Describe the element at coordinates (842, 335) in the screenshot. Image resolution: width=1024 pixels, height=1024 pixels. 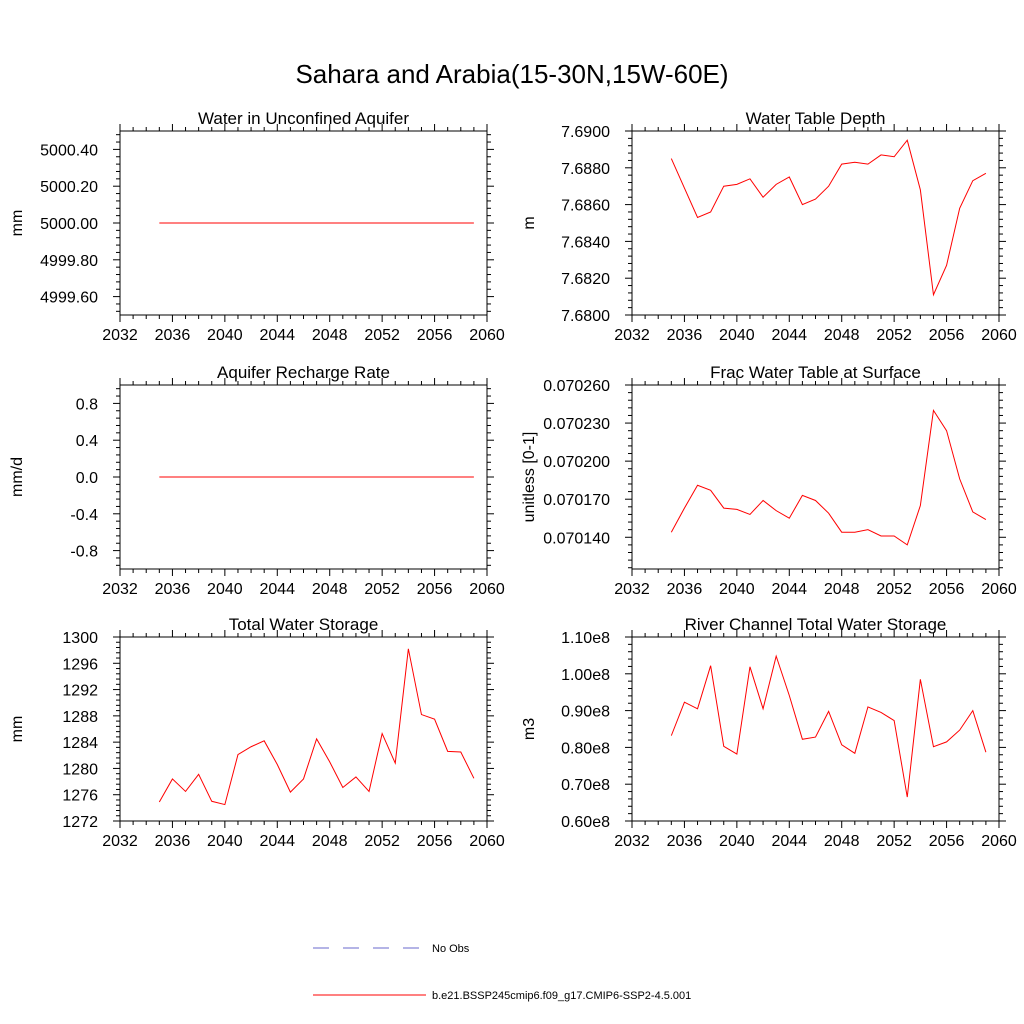
I see `panel-2-xtick-label: 2048` at that location.